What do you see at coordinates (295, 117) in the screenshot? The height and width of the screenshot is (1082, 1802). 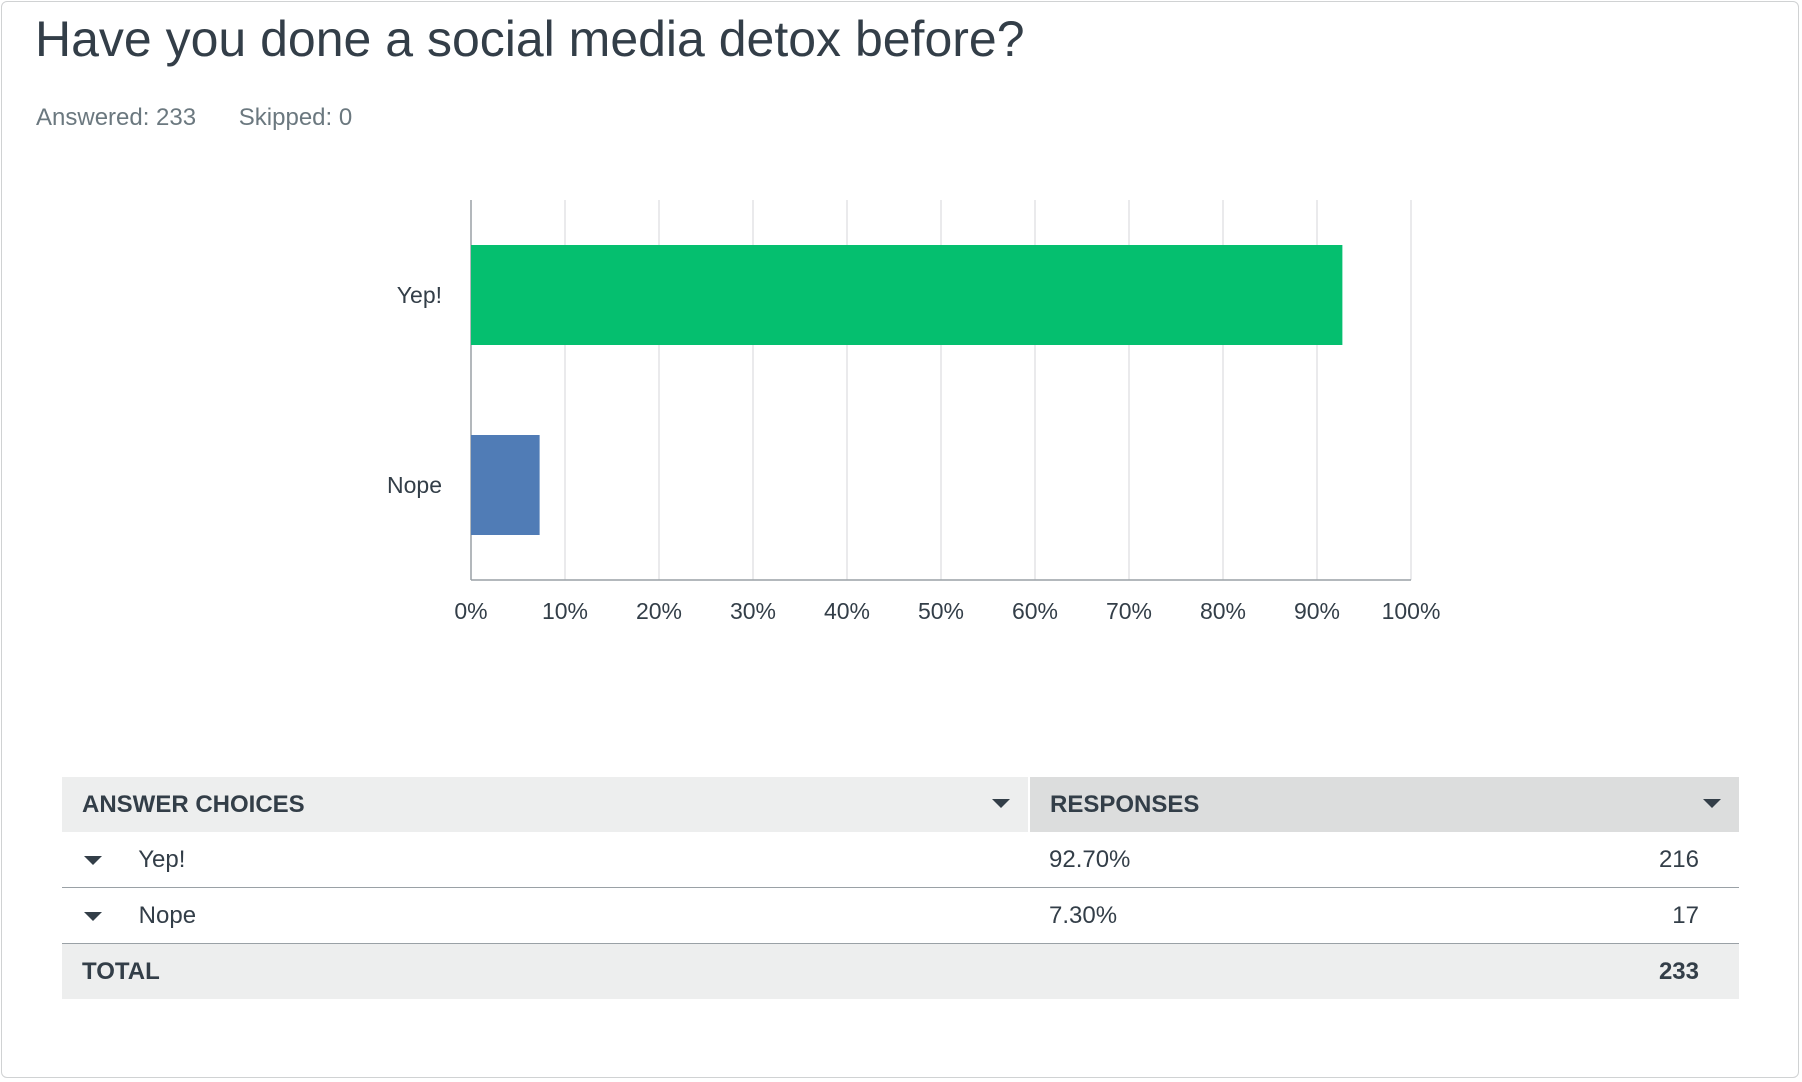 I see `skipped-count: Skipped: 0` at bounding box center [295, 117].